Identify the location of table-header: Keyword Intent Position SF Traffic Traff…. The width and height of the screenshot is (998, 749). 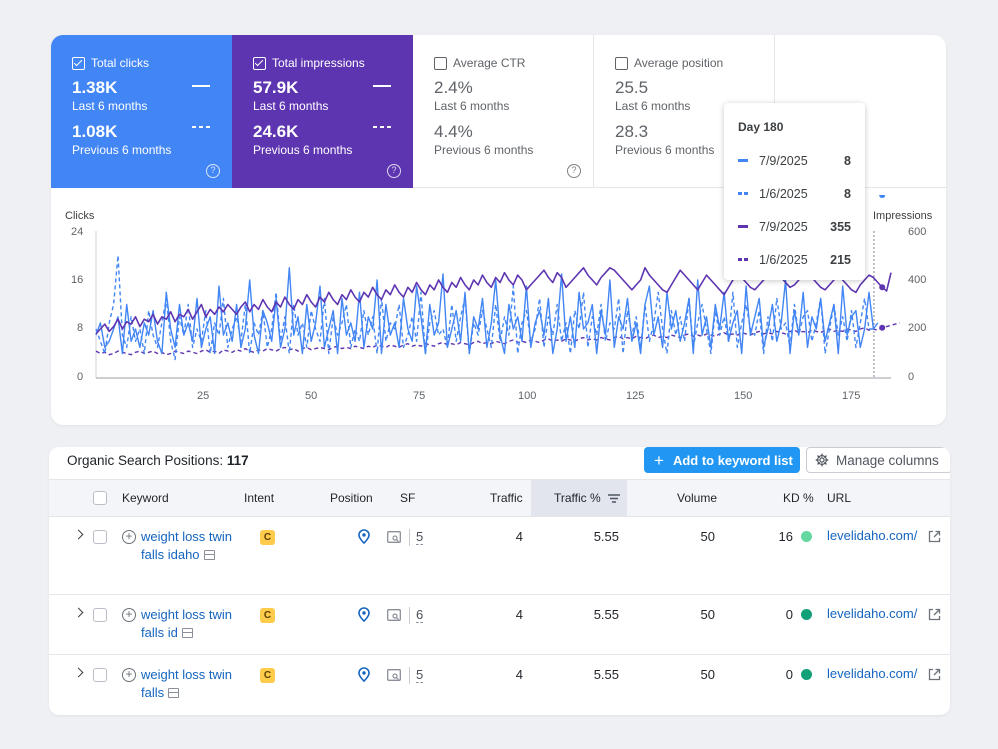
(499, 498).